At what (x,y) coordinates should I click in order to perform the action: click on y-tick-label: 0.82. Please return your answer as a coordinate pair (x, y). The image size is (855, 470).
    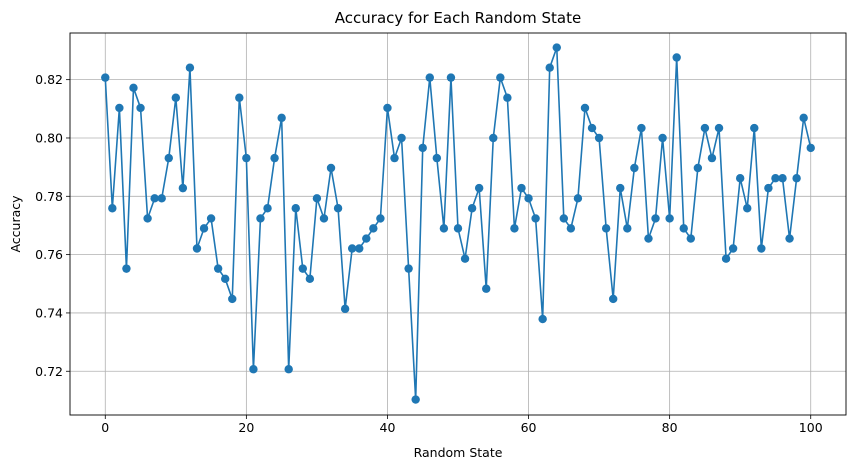
    Looking at the image, I should click on (49, 79).